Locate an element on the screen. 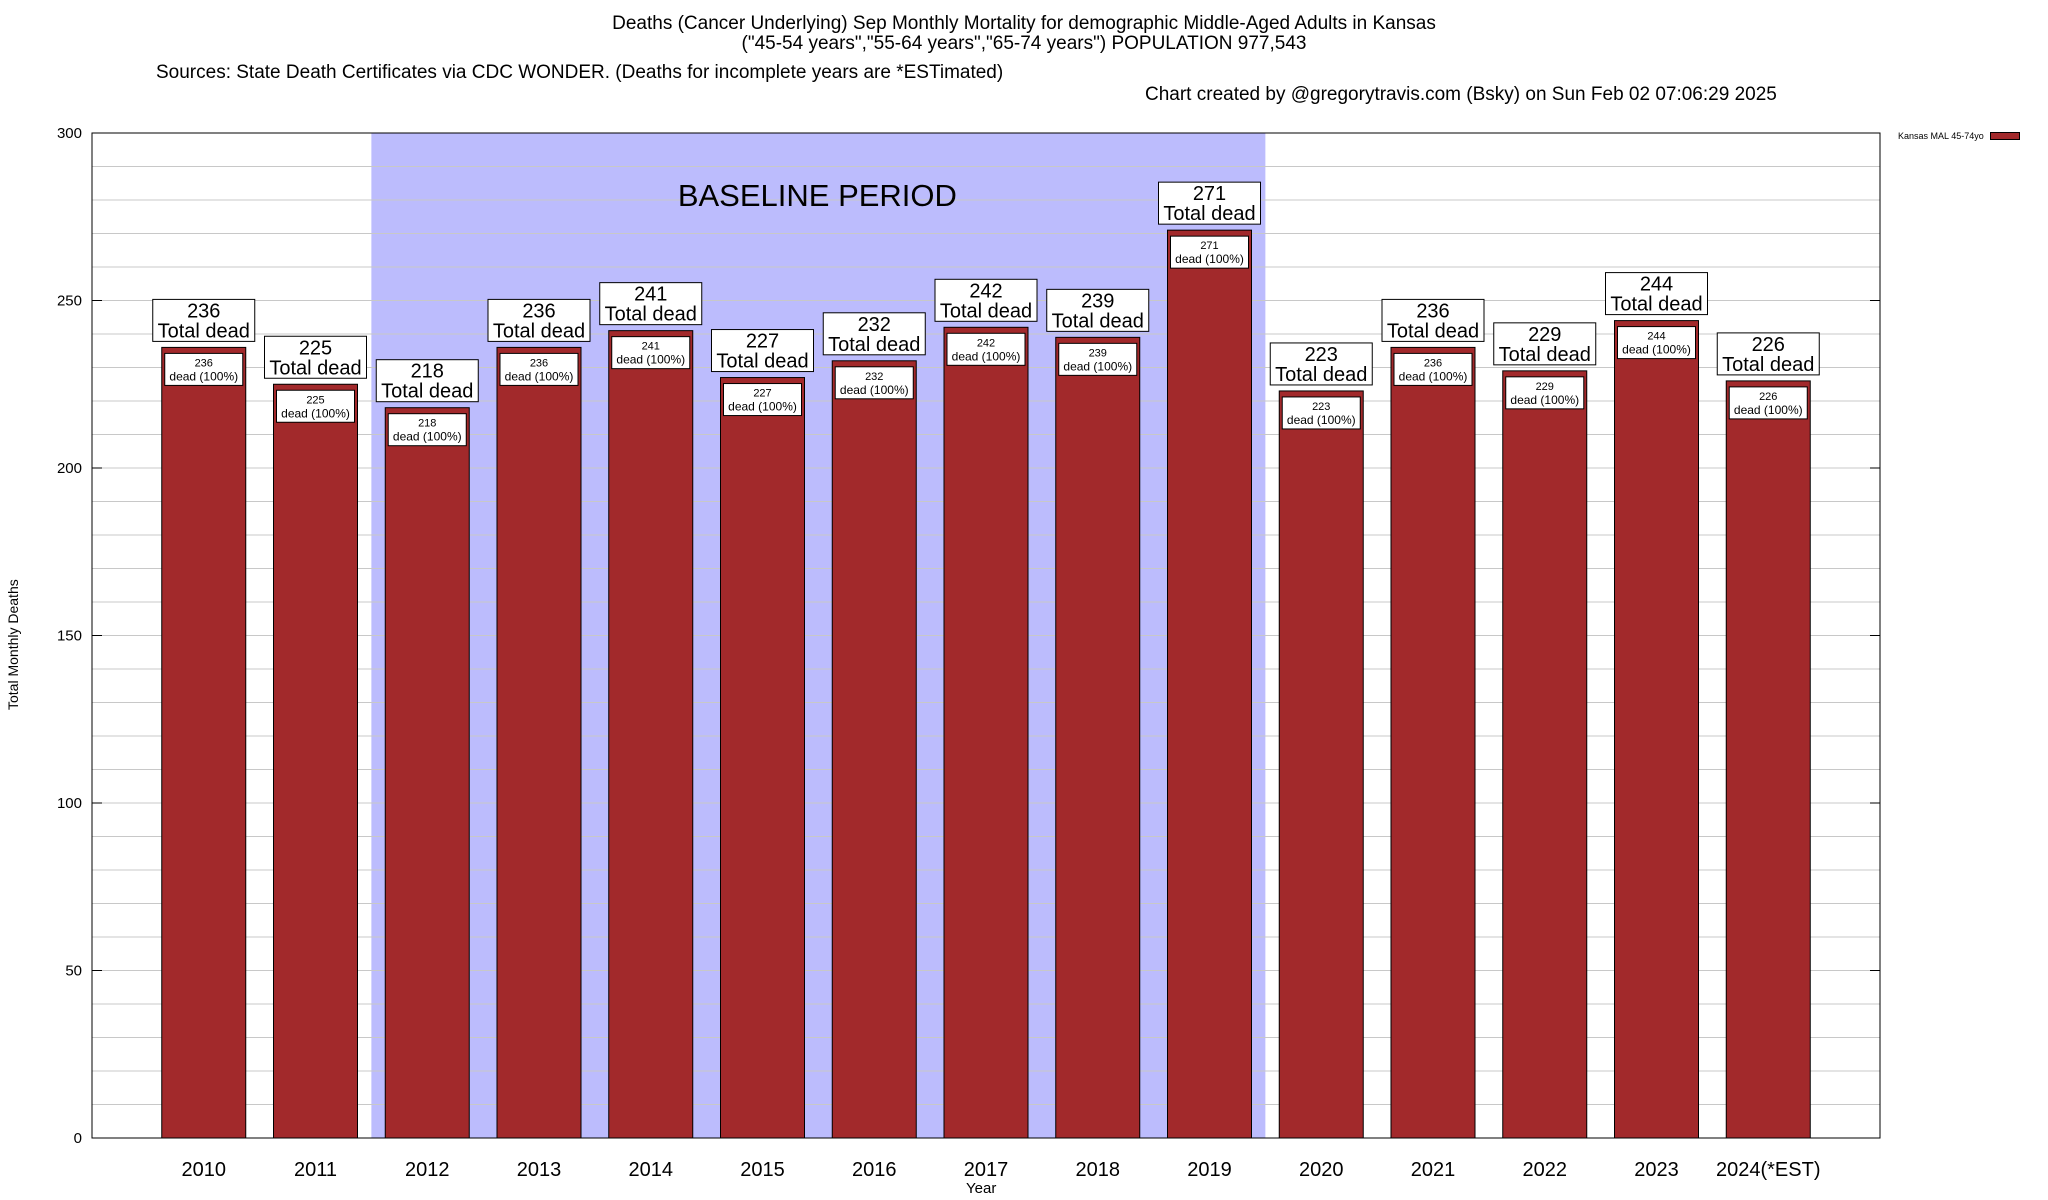  inner-value-label: 271 is located at coordinates (1209, 246).